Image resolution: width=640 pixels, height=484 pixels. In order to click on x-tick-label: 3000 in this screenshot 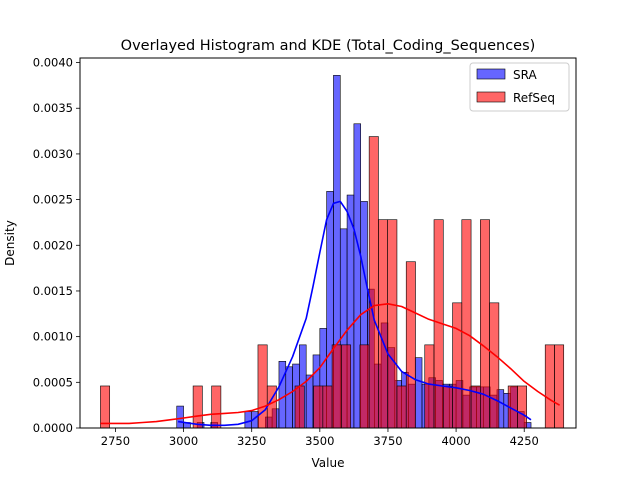, I will do `click(183, 441)`.